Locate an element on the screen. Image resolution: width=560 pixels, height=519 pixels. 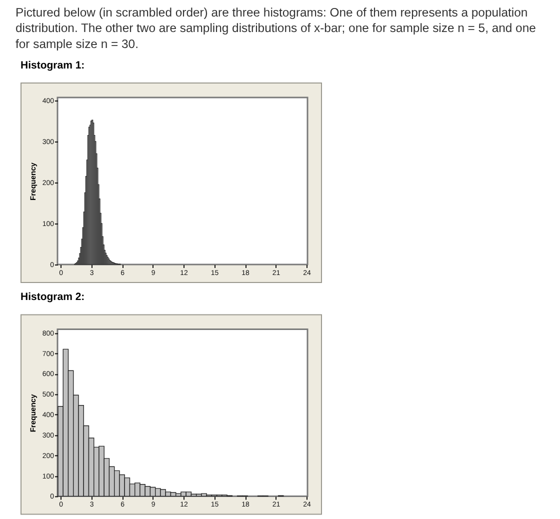
chart-title: Histogram 1: is located at coordinates (52, 66).